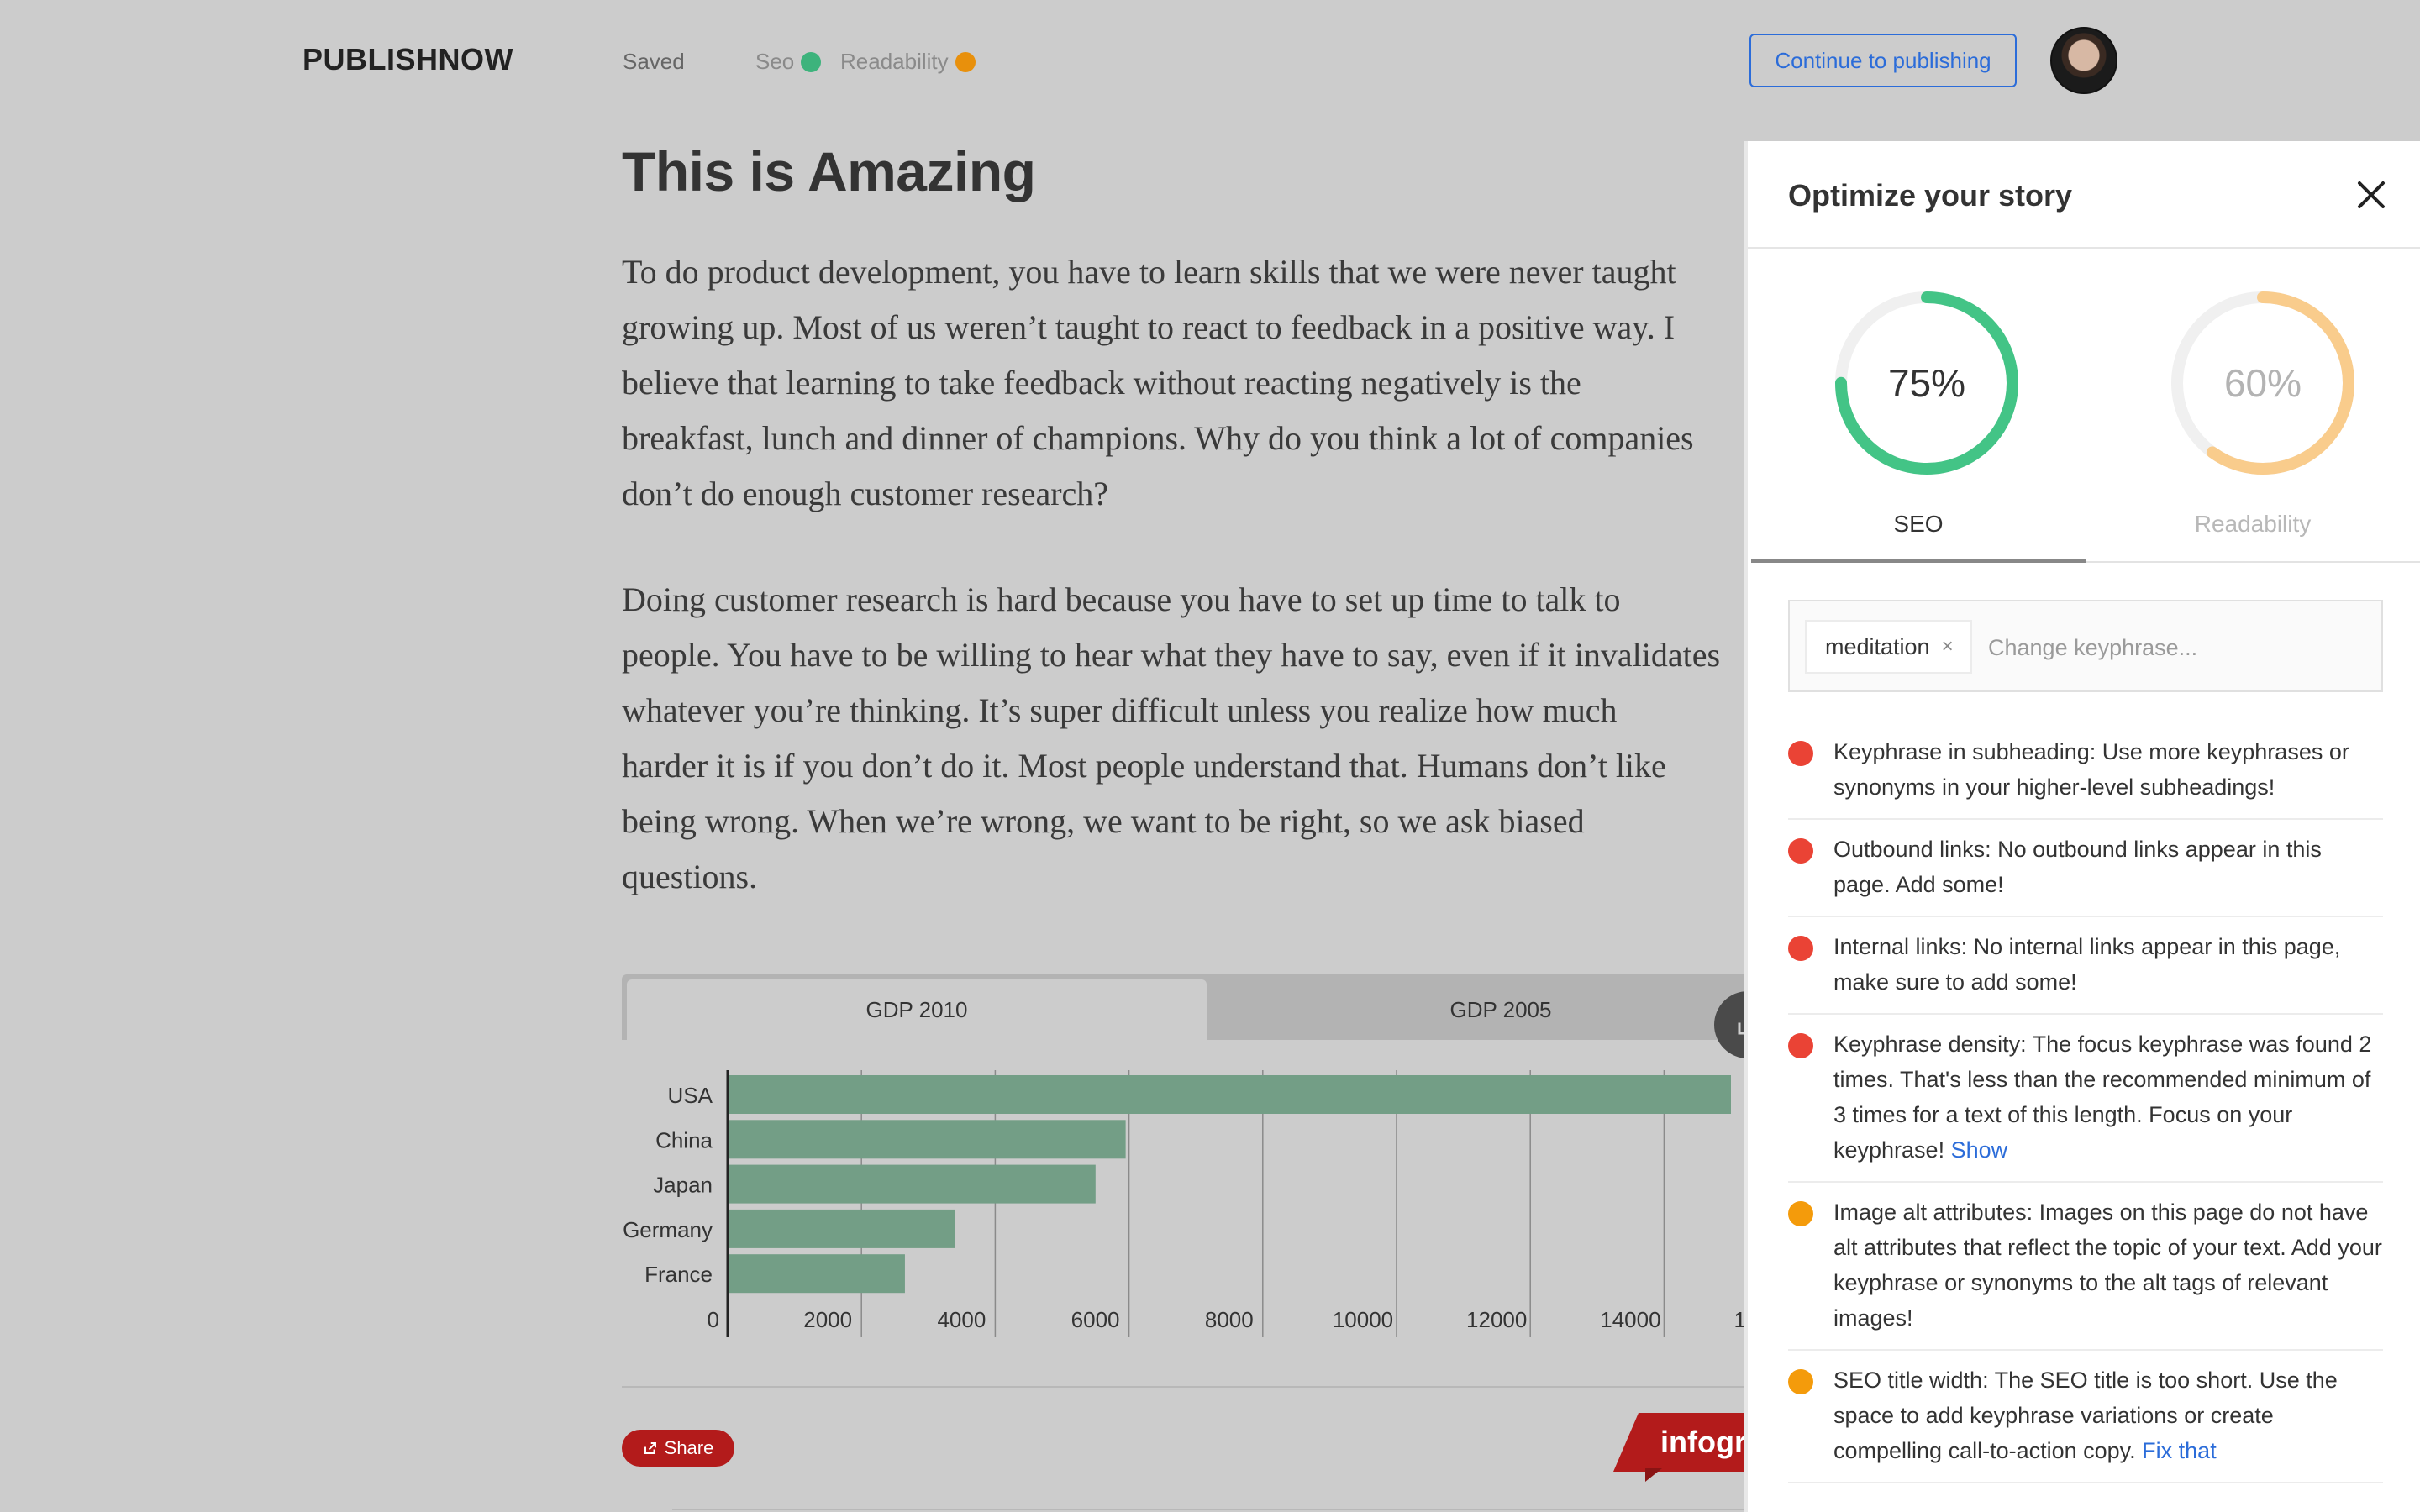 The height and width of the screenshot is (1512, 2420). Describe the element at coordinates (1947, 646) in the screenshot. I see `remove-keyphrase-icon: ×` at that location.